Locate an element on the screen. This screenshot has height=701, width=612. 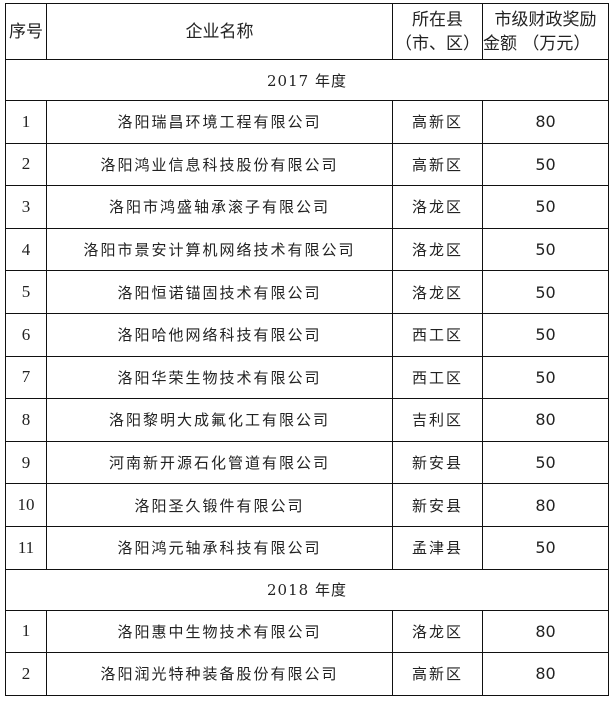
header-county: 所在县 （市、区） is located at coordinates (437, 31).